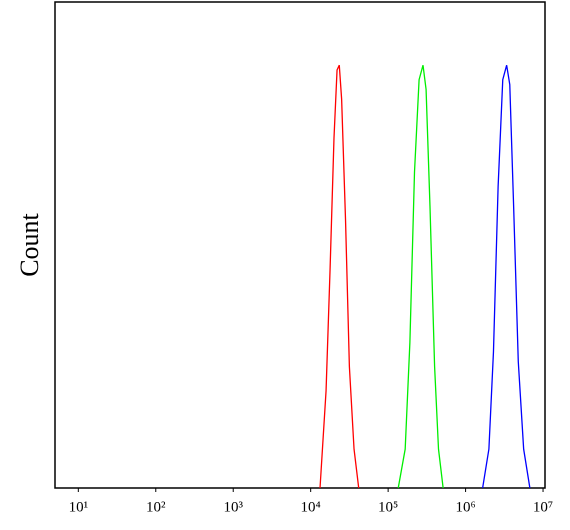 The width and height of the screenshot is (570, 530). I want to click on x-tick-label: 10⁷, so click(543, 507).